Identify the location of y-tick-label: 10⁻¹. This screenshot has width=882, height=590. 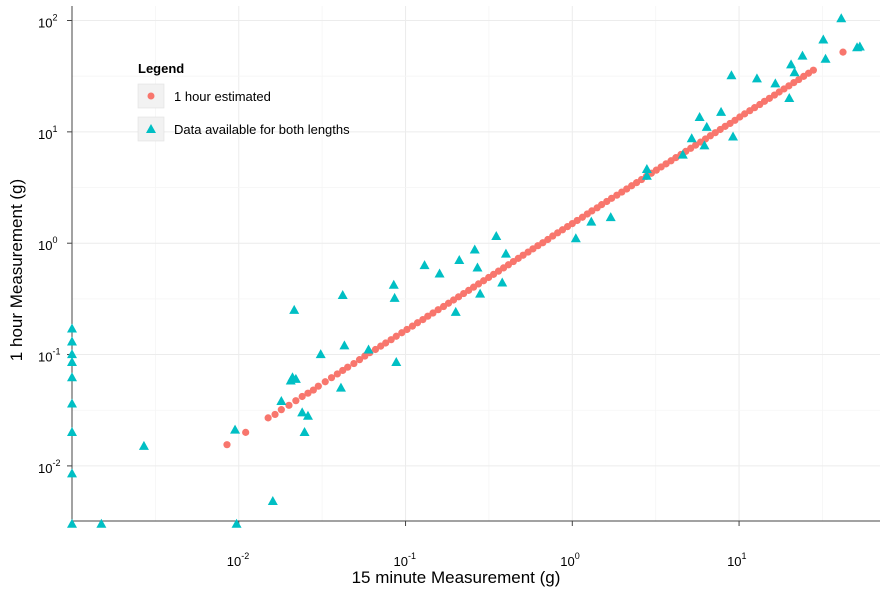
(49, 356).